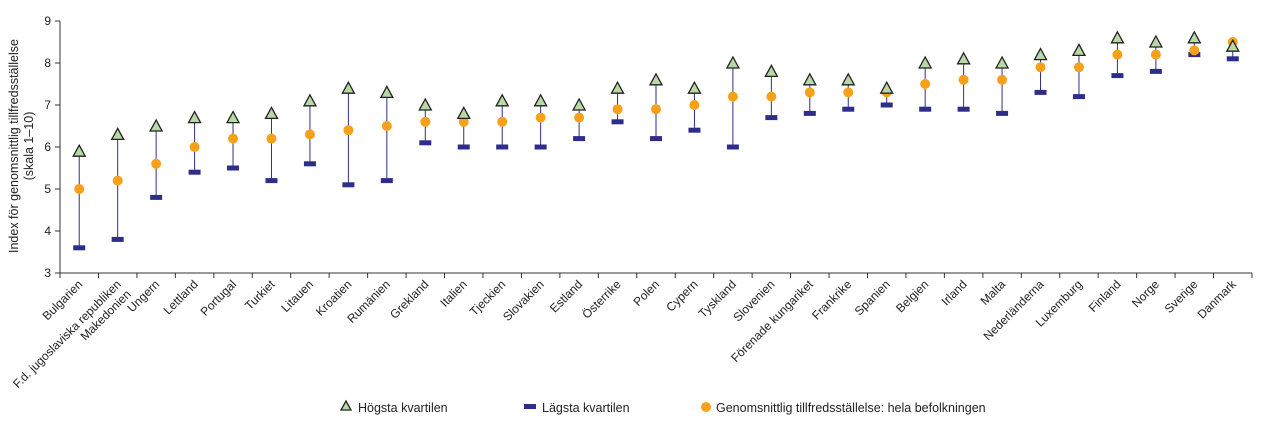  Describe the element at coordinates (47, 21) in the screenshot. I see `y-tick-label: 9` at that location.